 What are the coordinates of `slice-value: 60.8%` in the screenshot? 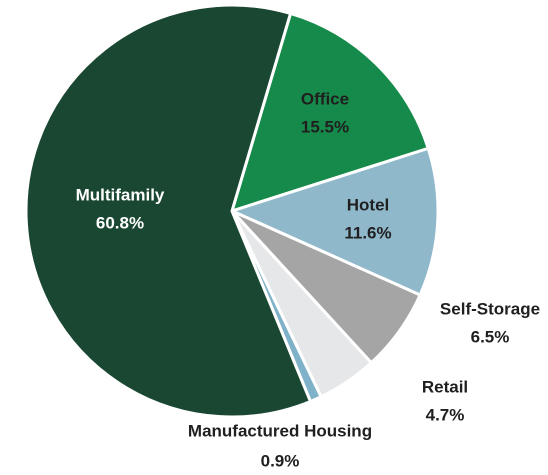 It's located at (120, 222).